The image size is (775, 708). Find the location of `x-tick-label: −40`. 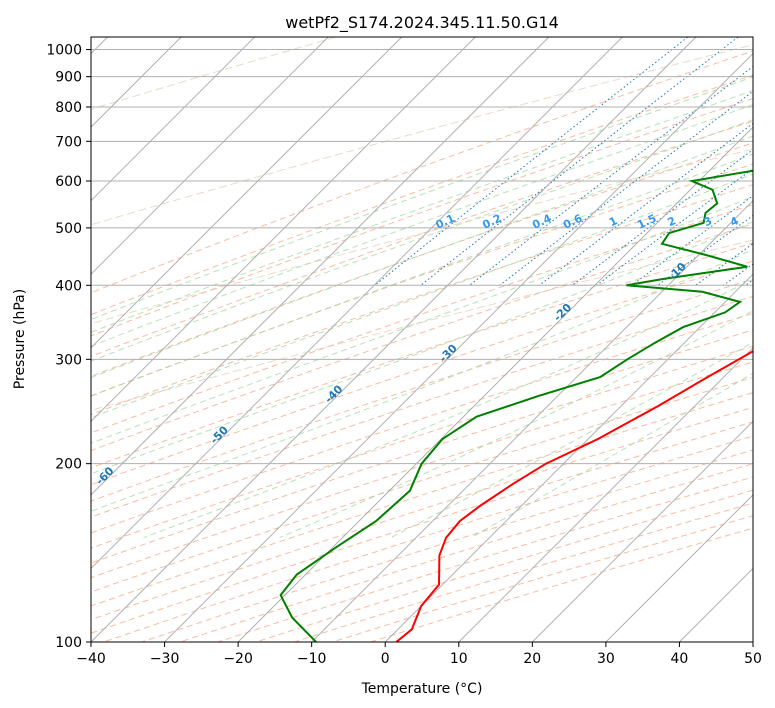

x-tick-label: −40 is located at coordinates (91, 659).